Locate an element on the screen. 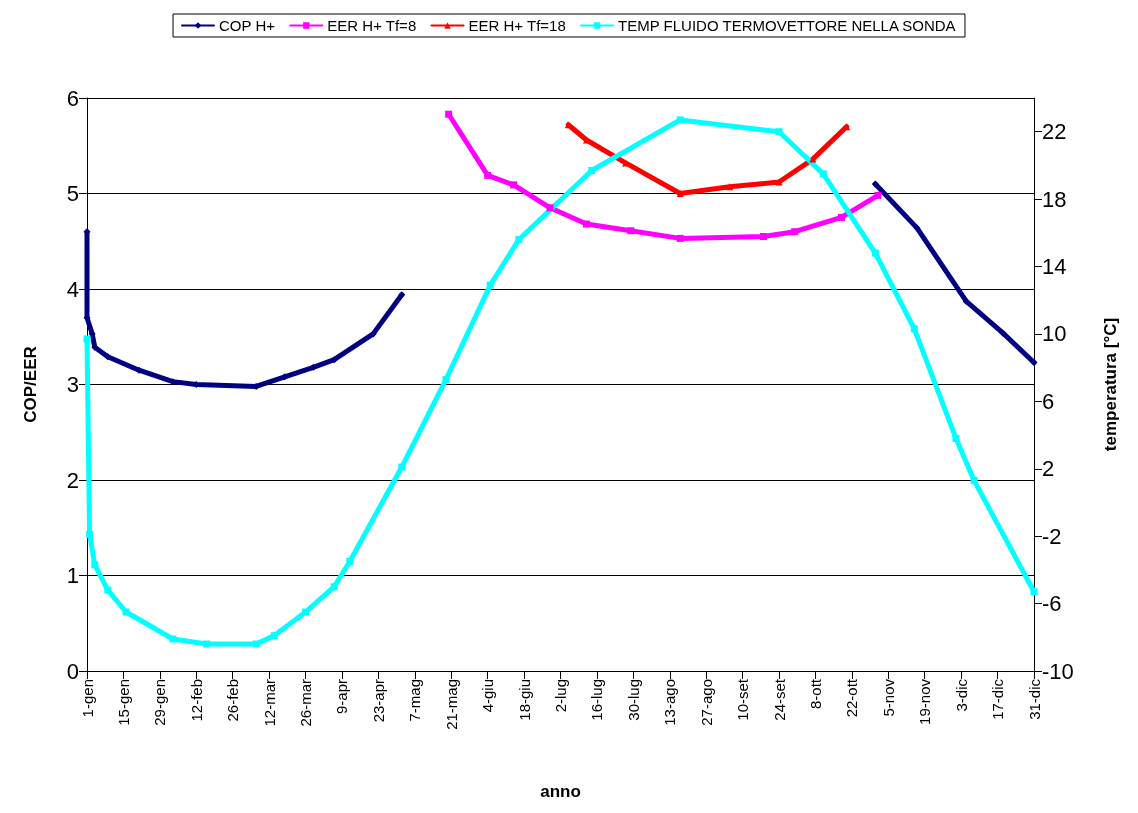 This screenshot has height=813, width=1138. x-tick-label: 24-set is located at coordinates (779, 699).